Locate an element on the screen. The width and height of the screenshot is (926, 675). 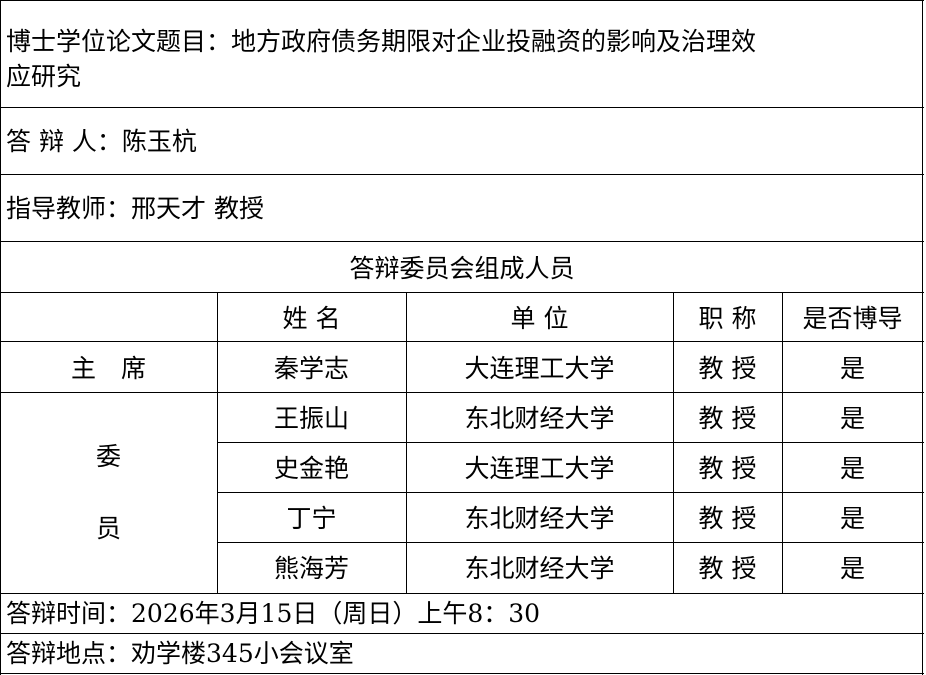
member-name: 熊海芳 is located at coordinates (311, 568).